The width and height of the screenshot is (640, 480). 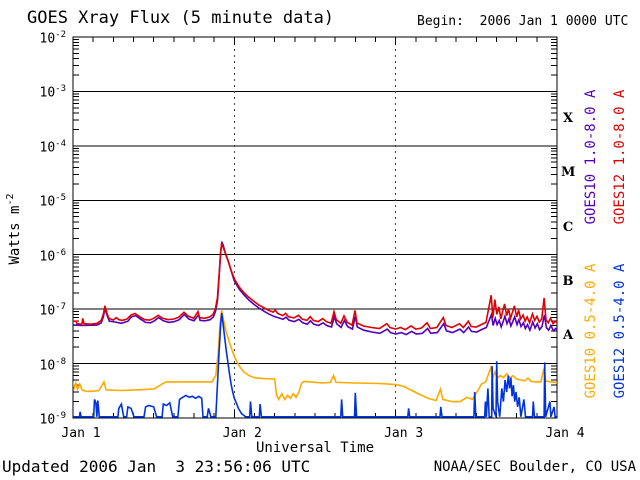 I want to click on flare-class-x: X, so click(x=568, y=118).